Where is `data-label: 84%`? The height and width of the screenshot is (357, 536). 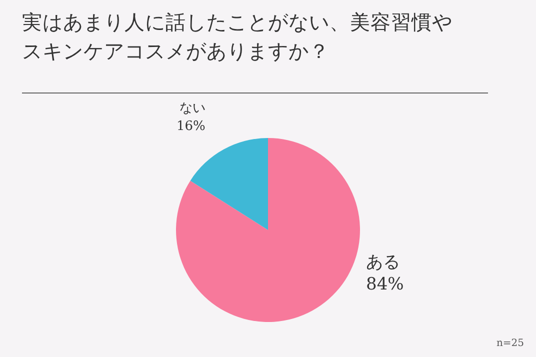
data-label: 84% is located at coordinates (385, 284).